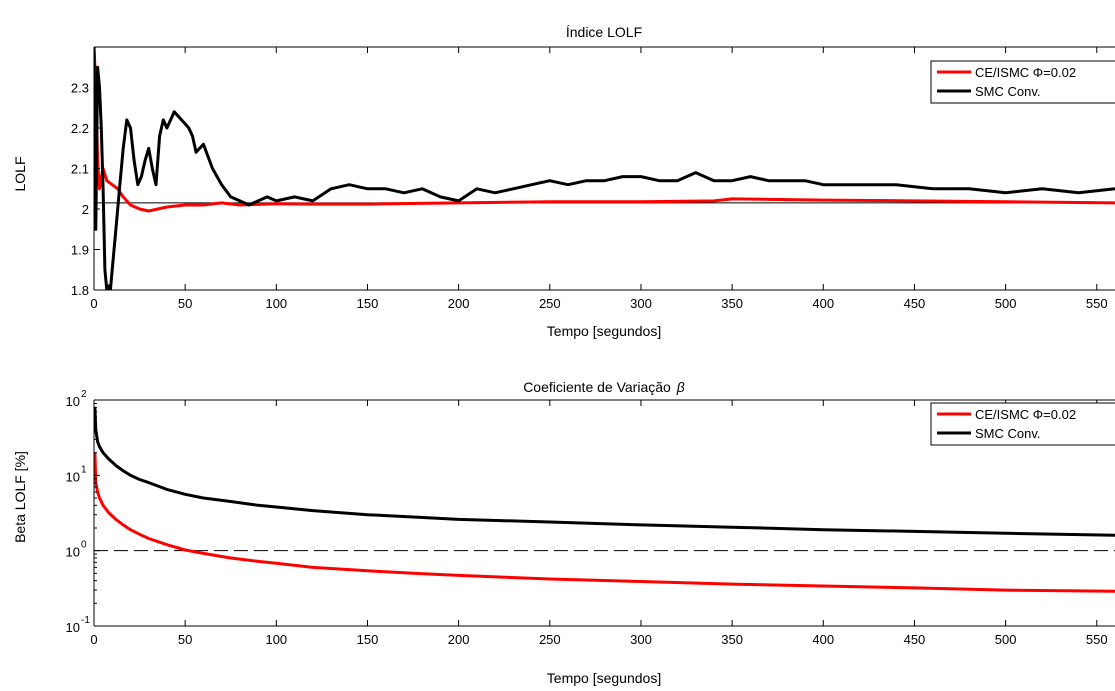 The image size is (1115, 691). Describe the element at coordinates (604, 387) in the screenshot. I see `chart-beta-title: Coeficiente de Variação β` at that location.